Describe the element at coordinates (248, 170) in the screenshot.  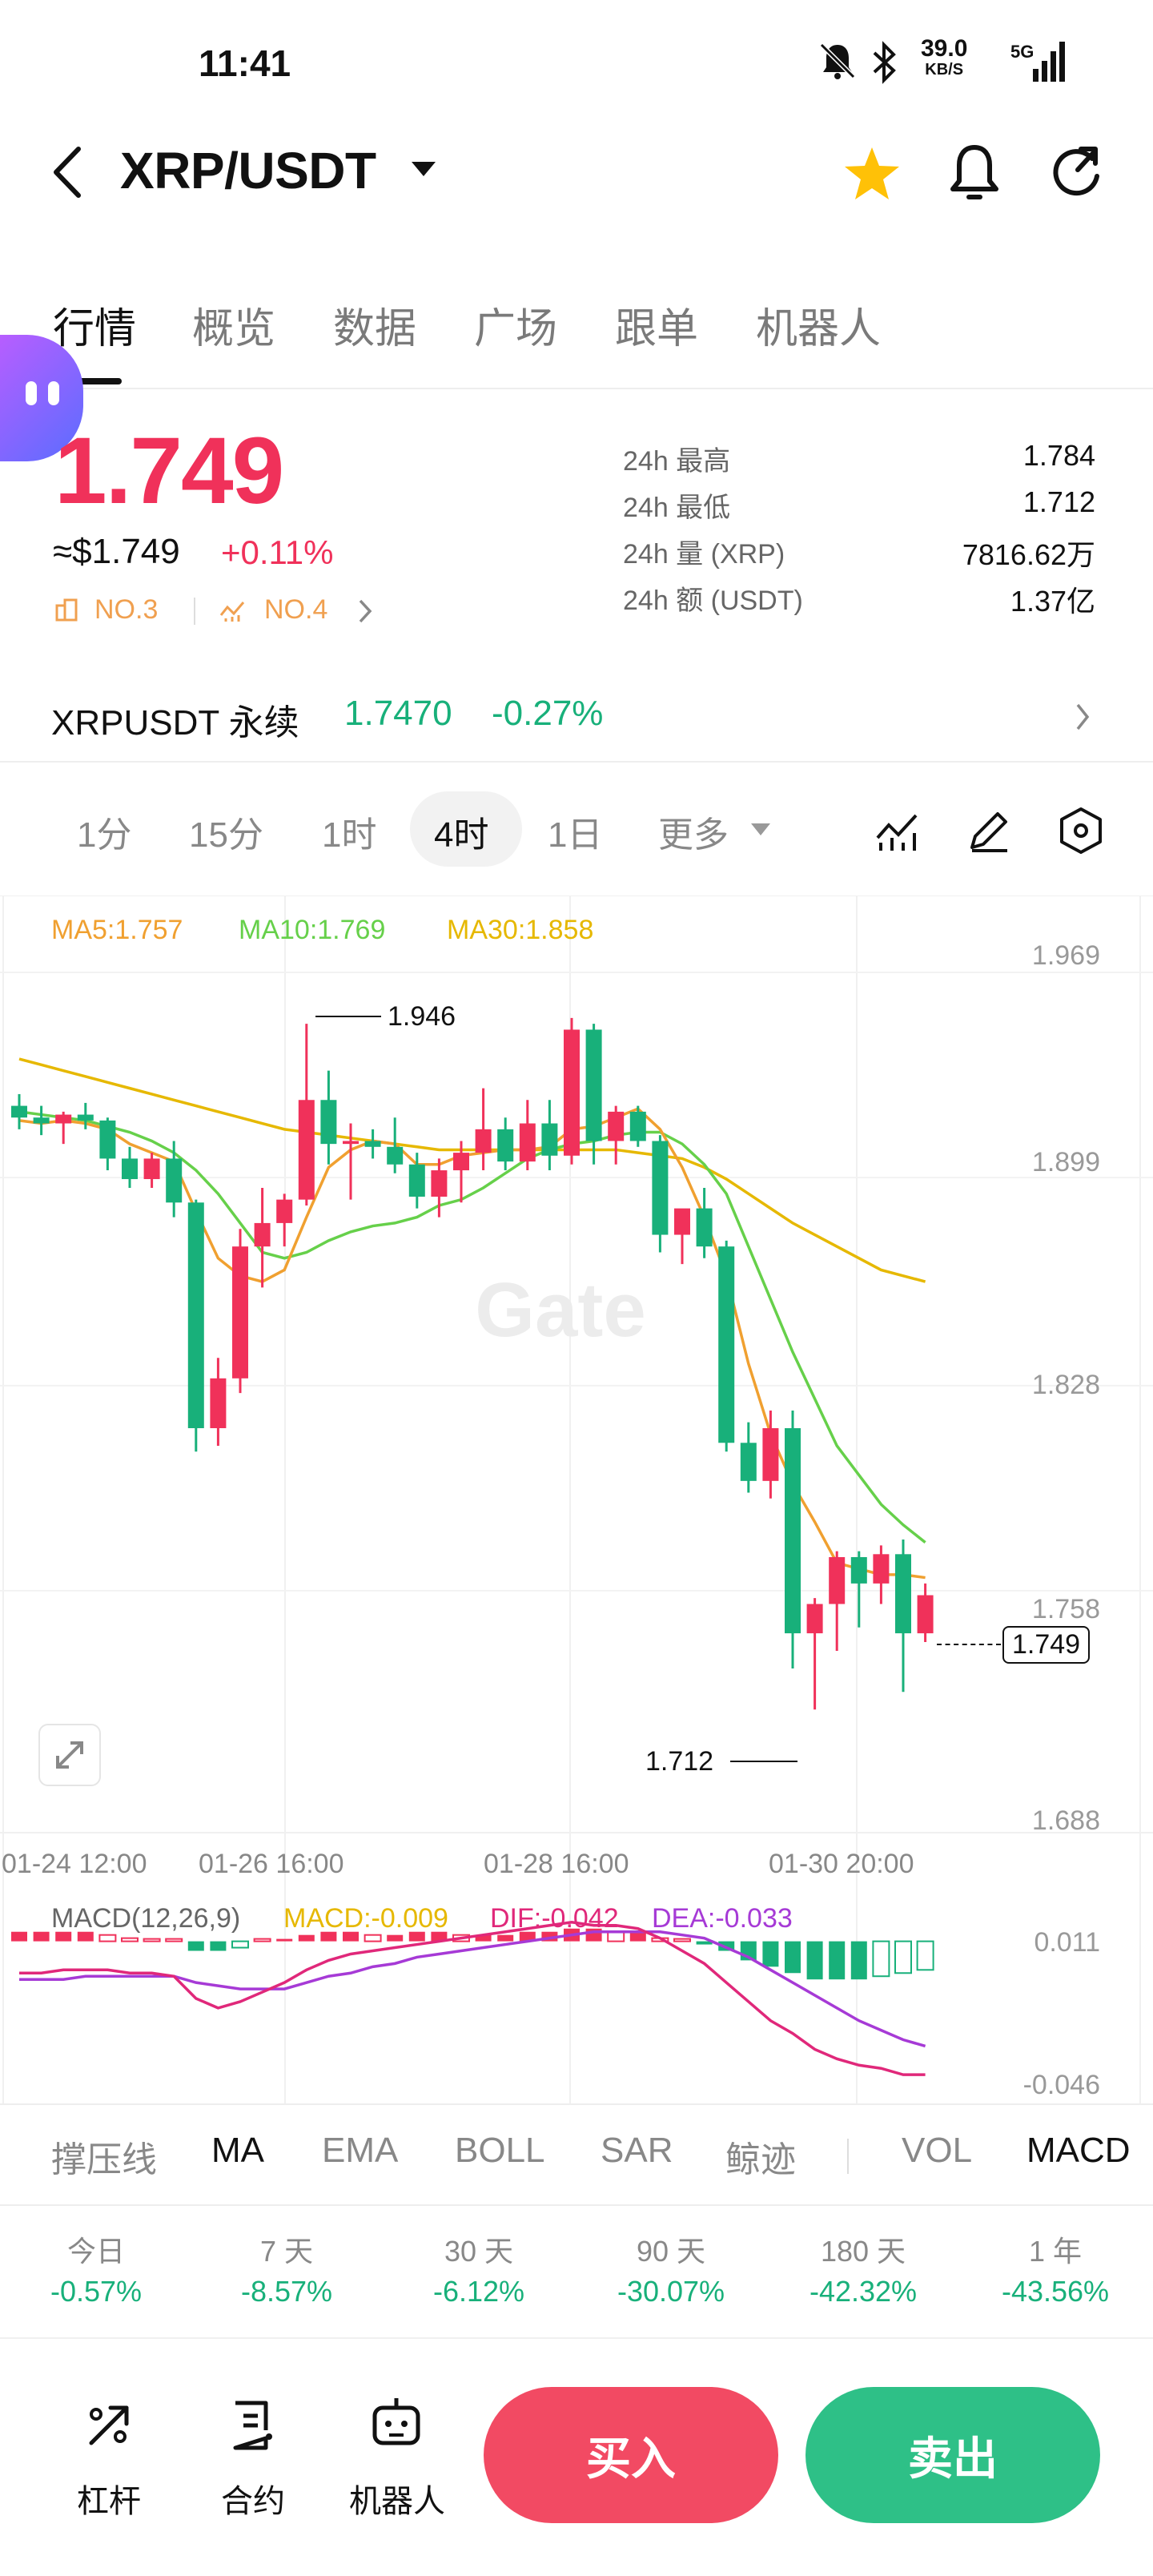
I see `pair-title: XRP/USDT` at that location.